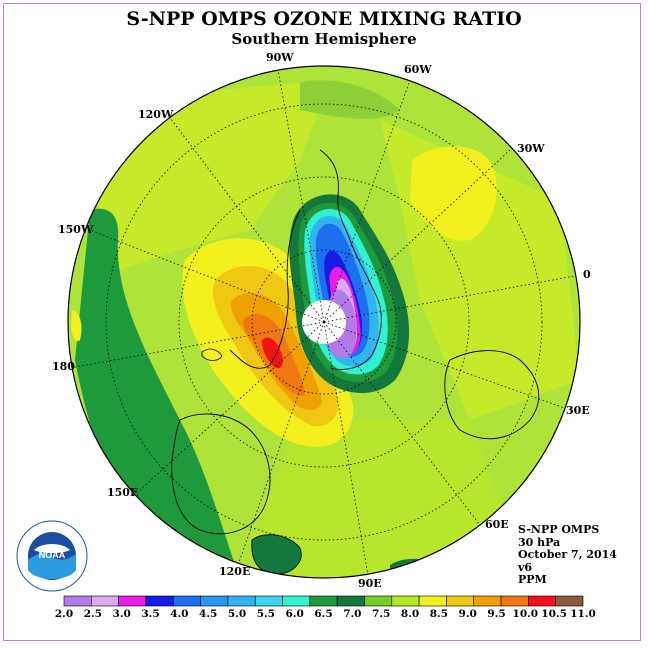  Describe the element at coordinates (438, 614) in the screenshot. I see `colorbar-tick-label: 8.5` at that location.